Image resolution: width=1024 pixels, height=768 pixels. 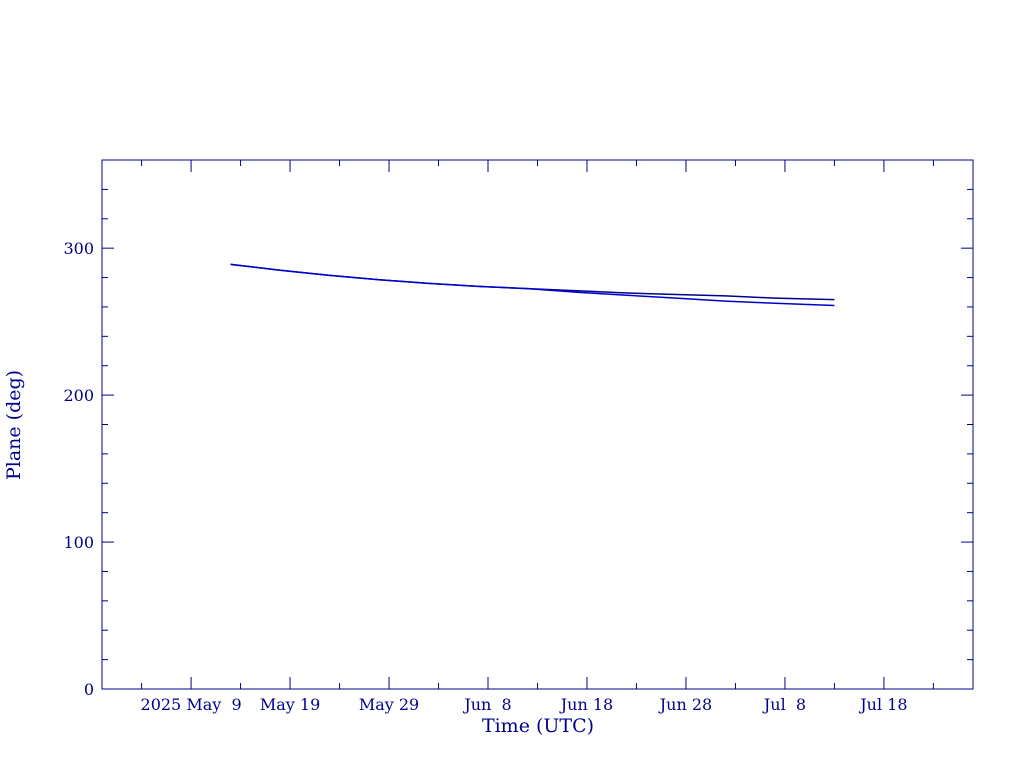 What do you see at coordinates (486, 704) in the screenshot?
I see `x-tick-label: Jun 8` at bounding box center [486, 704].